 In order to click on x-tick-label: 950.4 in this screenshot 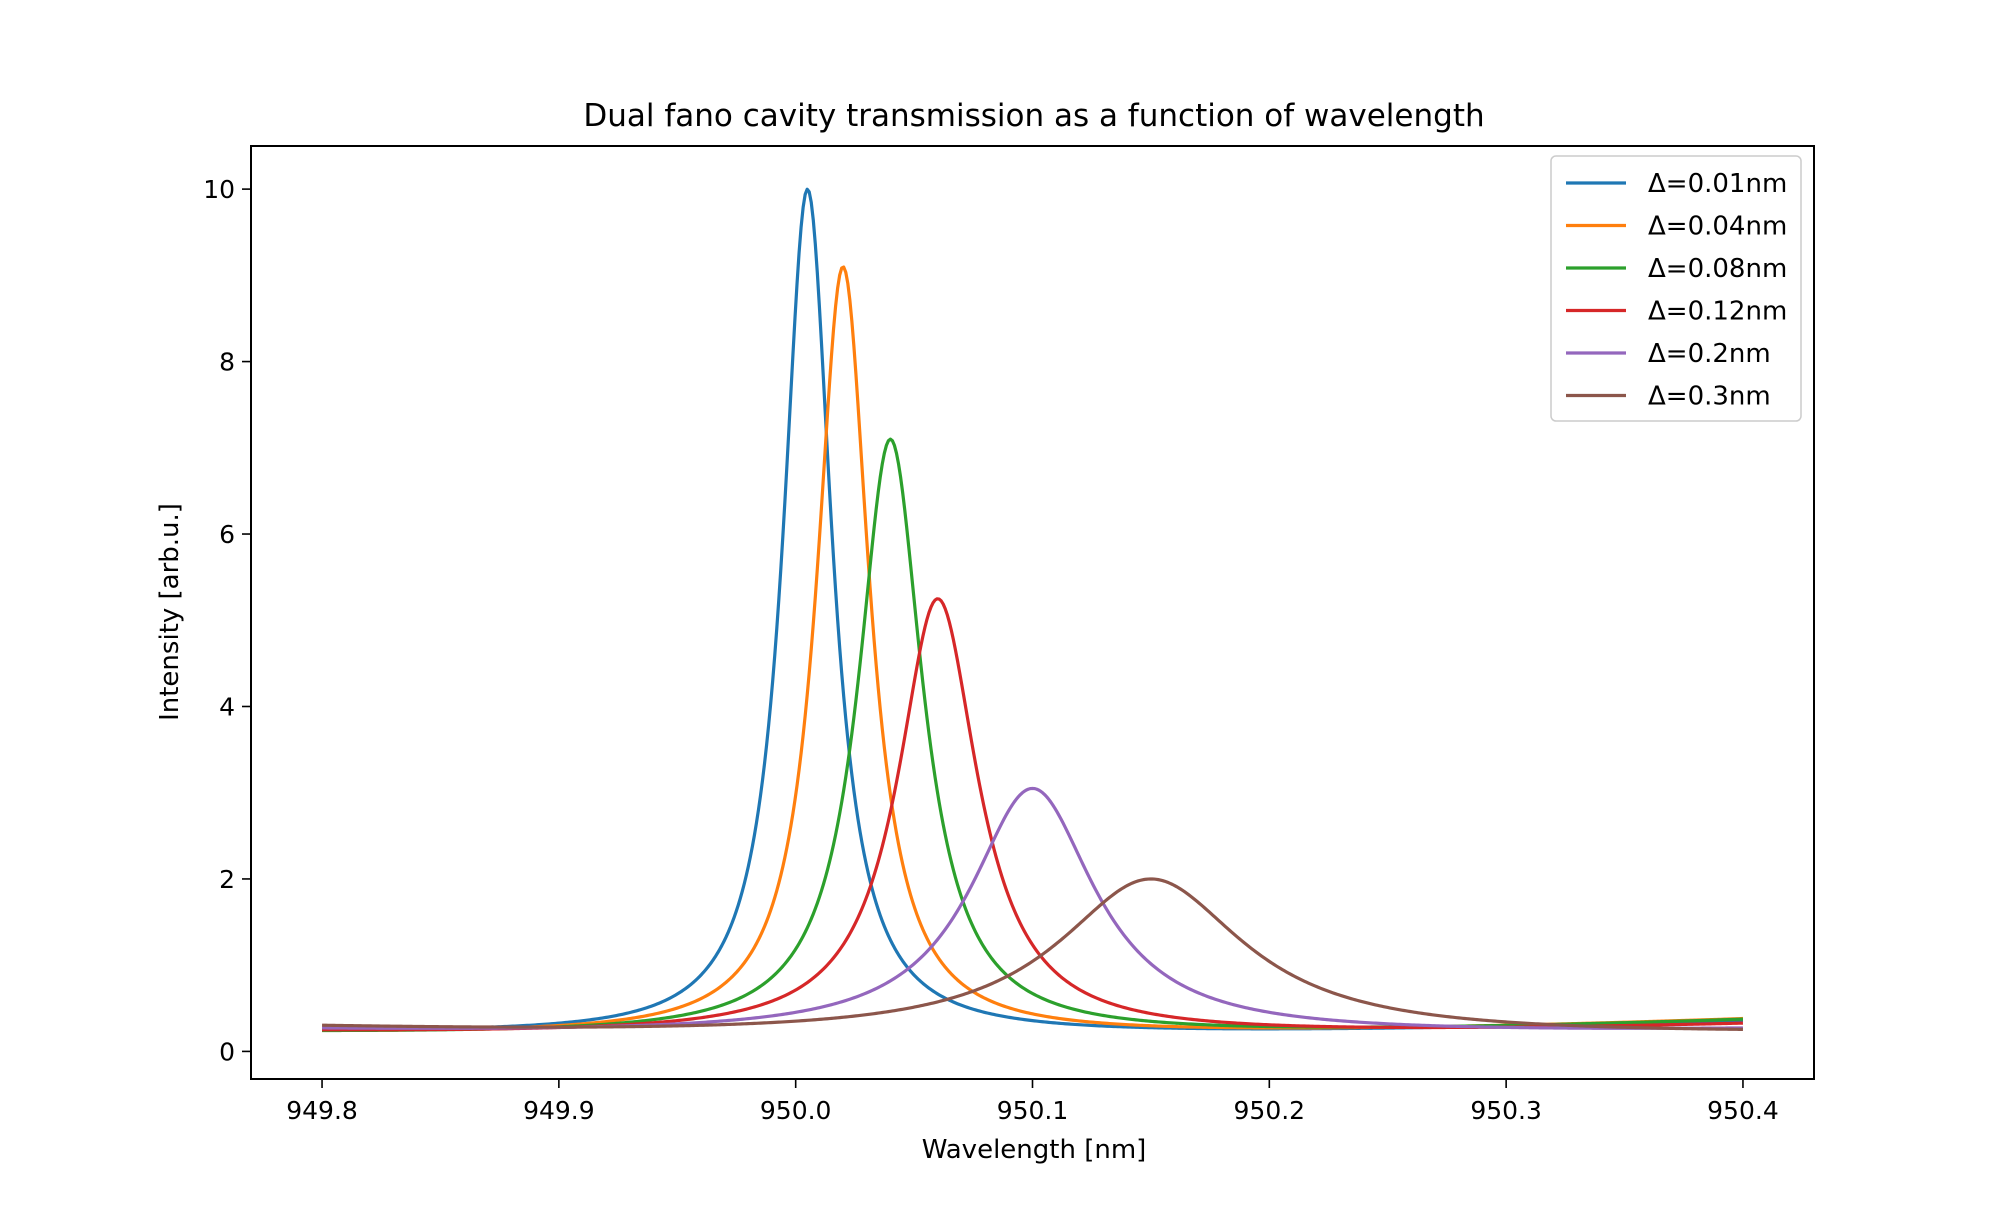, I will do `click(1743, 1110)`.